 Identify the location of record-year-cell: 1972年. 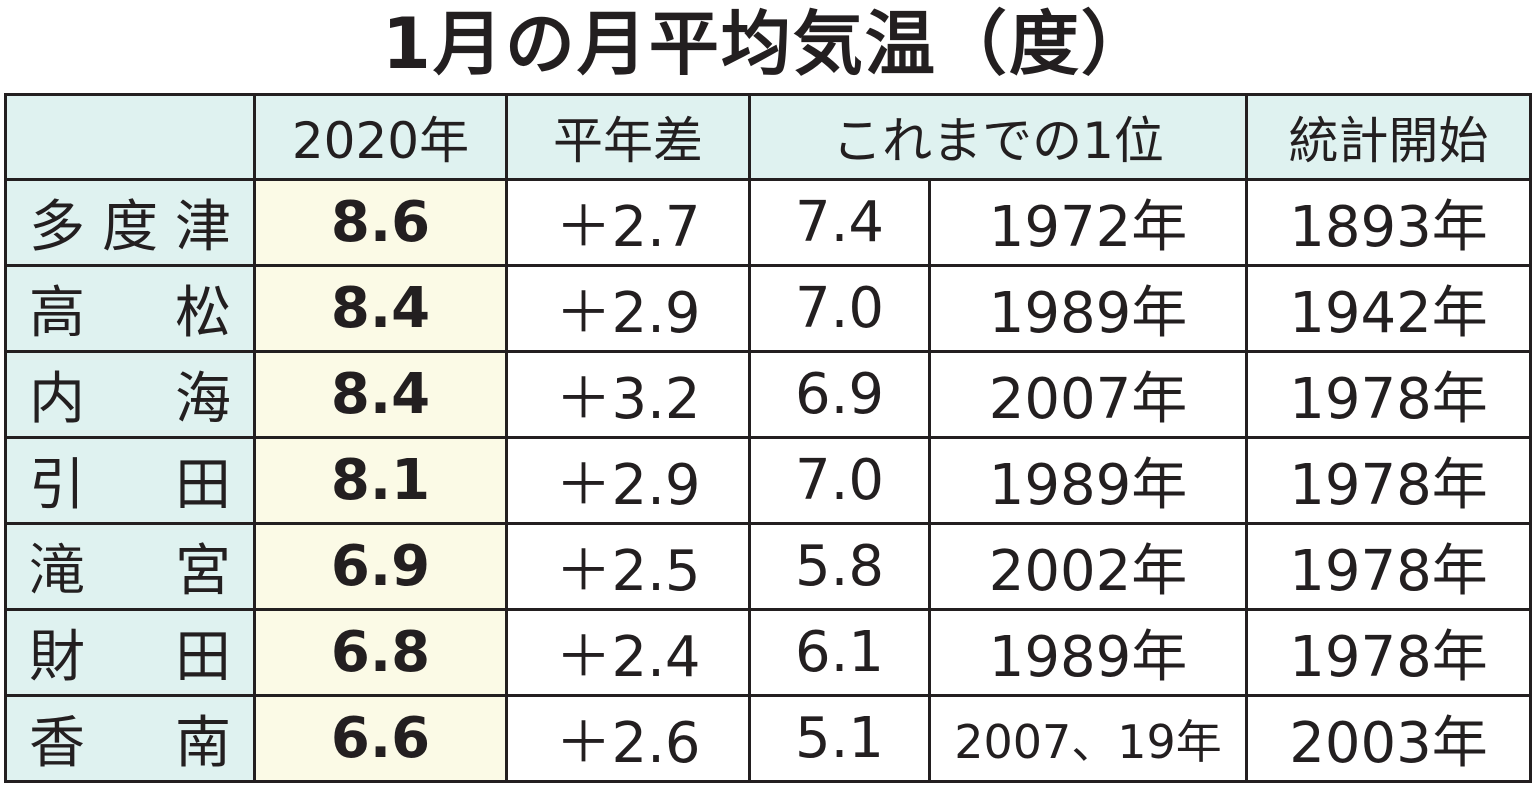
(1088, 222).